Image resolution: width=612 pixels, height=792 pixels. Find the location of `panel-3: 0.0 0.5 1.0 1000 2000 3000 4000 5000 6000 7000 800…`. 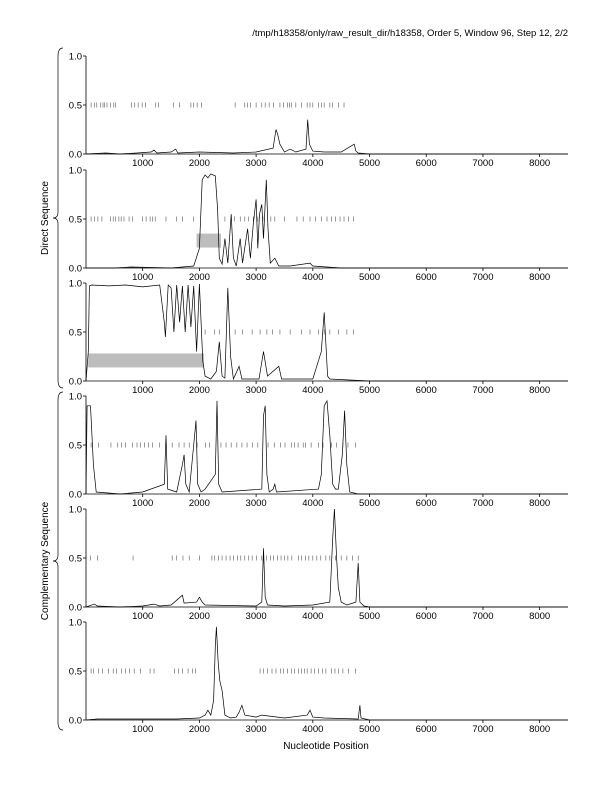

panel-3: 0.0 0.5 1.0 1000 2000 3000 4000 5000 6000 7000 800… is located at coordinates (318, 337).